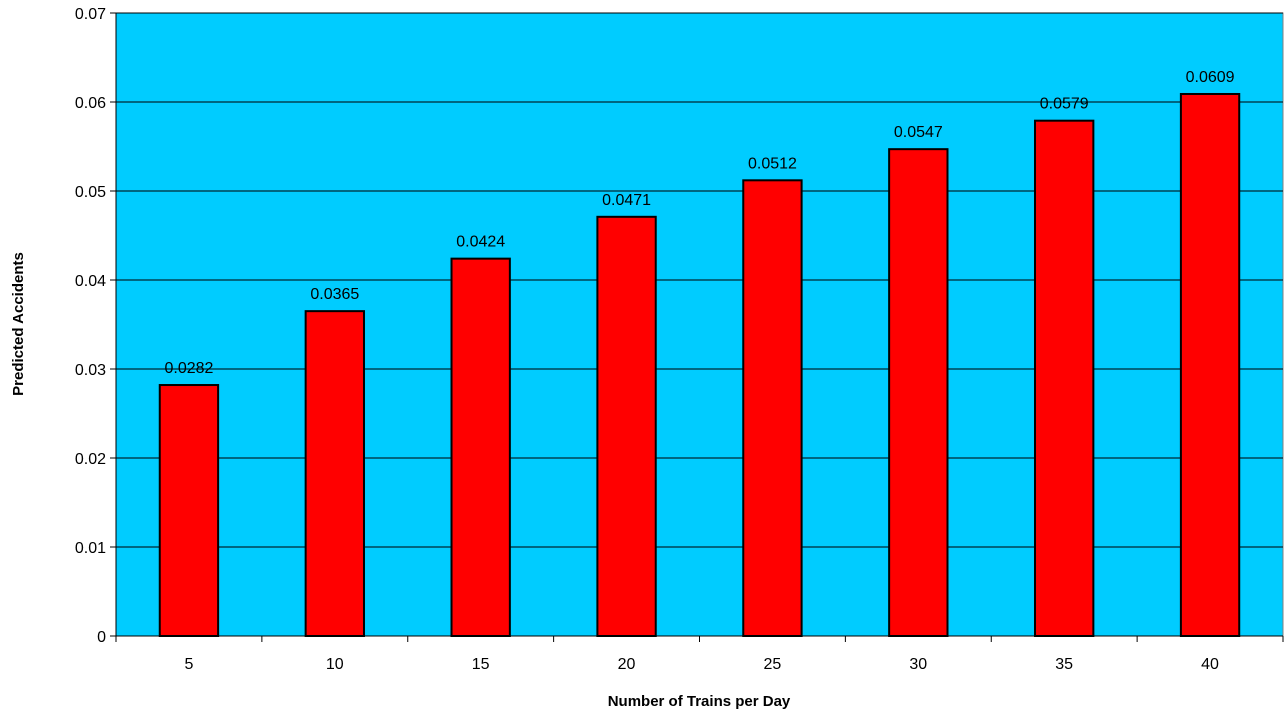 The height and width of the screenshot is (719, 1285). Describe the element at coordinates (335, 664) in the screenshot. I see `x-tick-label: 10` at that location.